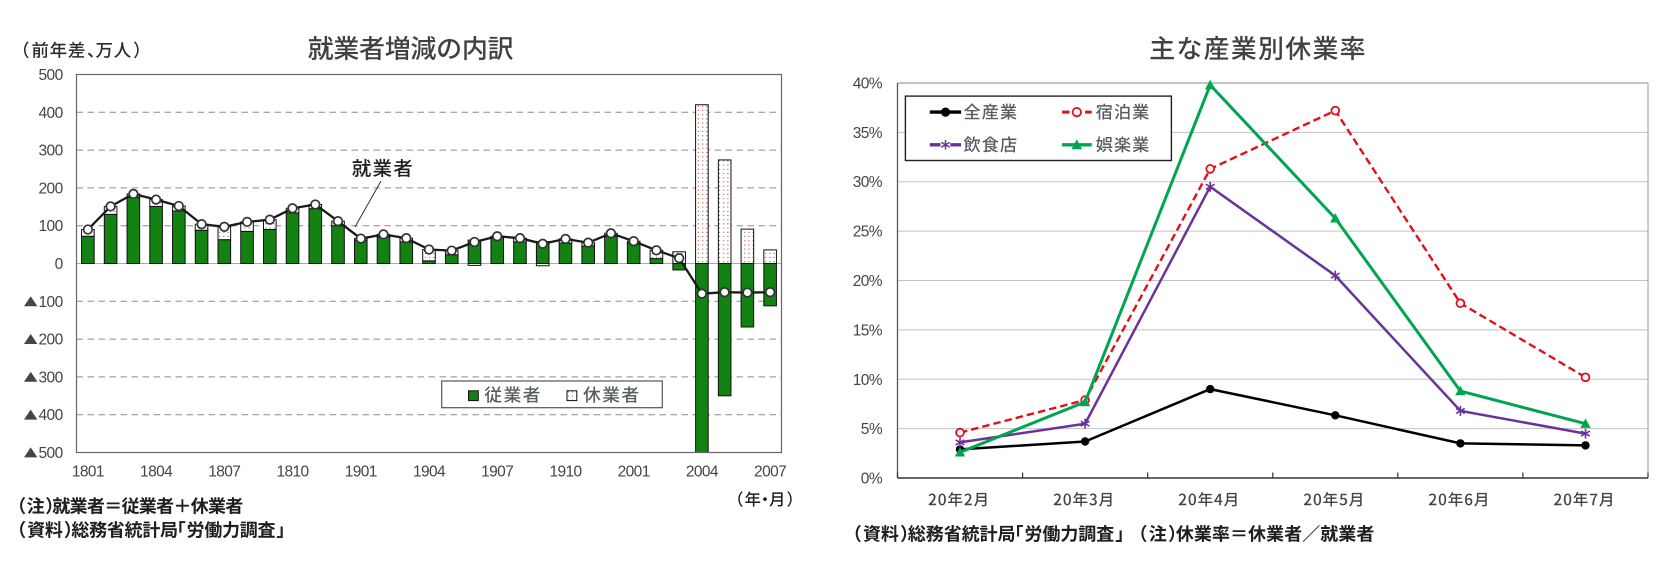 This screenshot has width=1666, height=568. What do you see at coordinates (361, 471) in the screenshot?
I see `svg-text: 1901` at bounding box center [361, 471].